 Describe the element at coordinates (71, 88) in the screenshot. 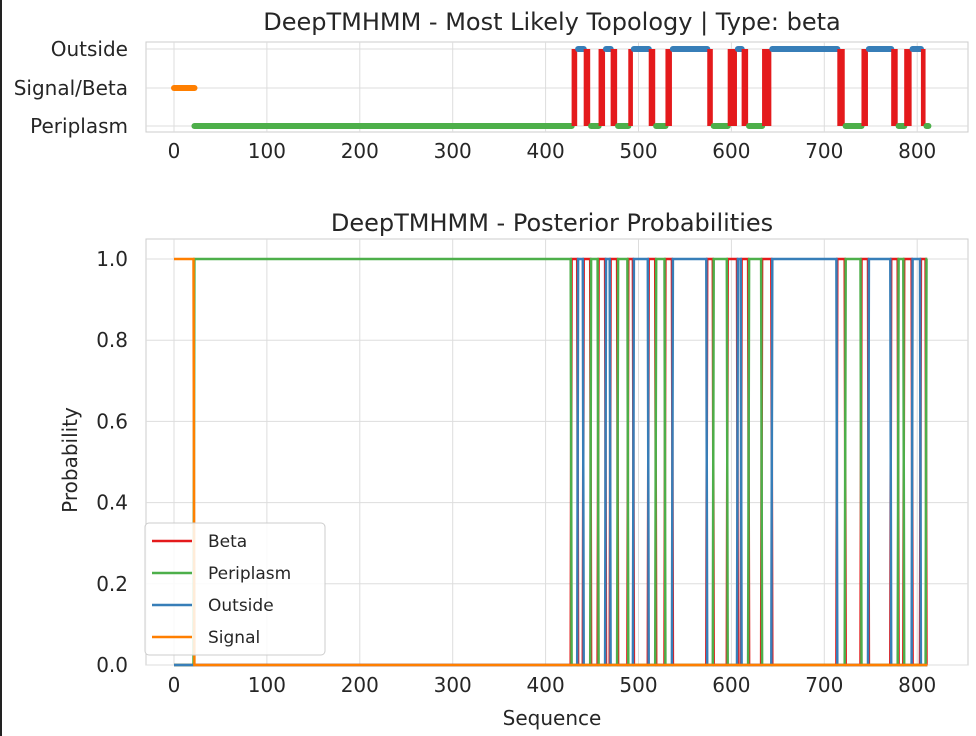

I see `y-tick-label: Signal/Beta` at that location.